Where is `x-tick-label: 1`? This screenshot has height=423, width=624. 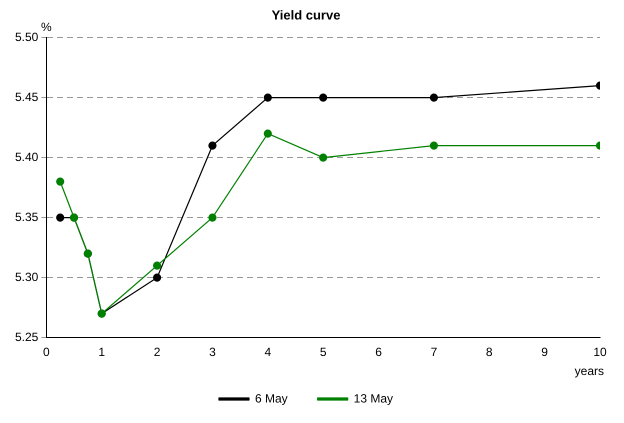 x-tick-label: 1 is located at coordinates (102, 352).